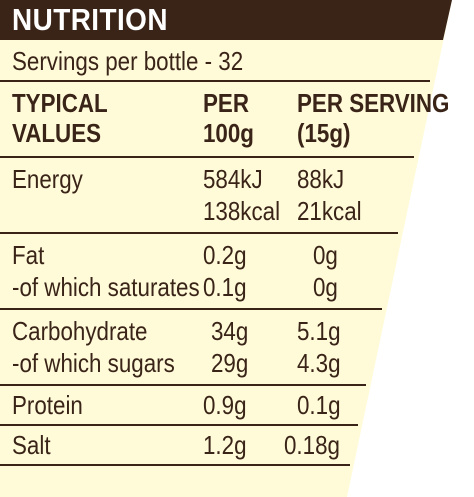 The image size is (474, 497). I want to click on salt-per100: 1.2g, so click(225, 445).